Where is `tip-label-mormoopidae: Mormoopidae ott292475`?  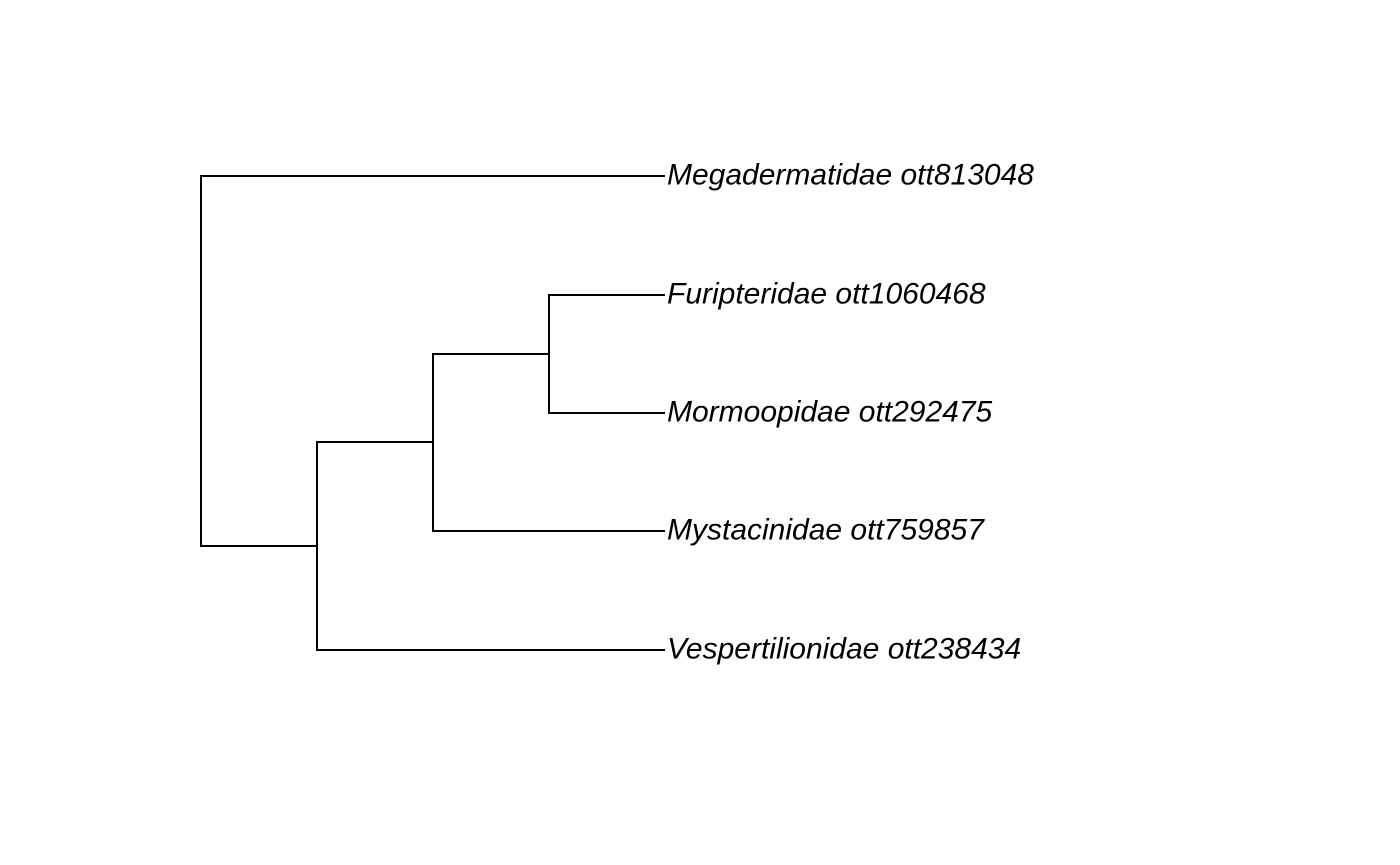
tip-label-mormoopidae: Mormoopidae ott292475 is located at coordinates (830, 412).